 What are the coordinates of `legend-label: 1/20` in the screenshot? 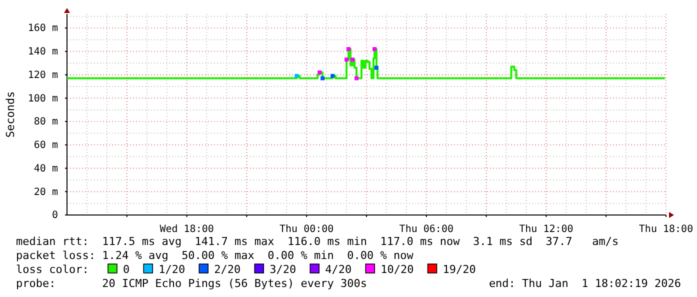 It's located at (172, 269).